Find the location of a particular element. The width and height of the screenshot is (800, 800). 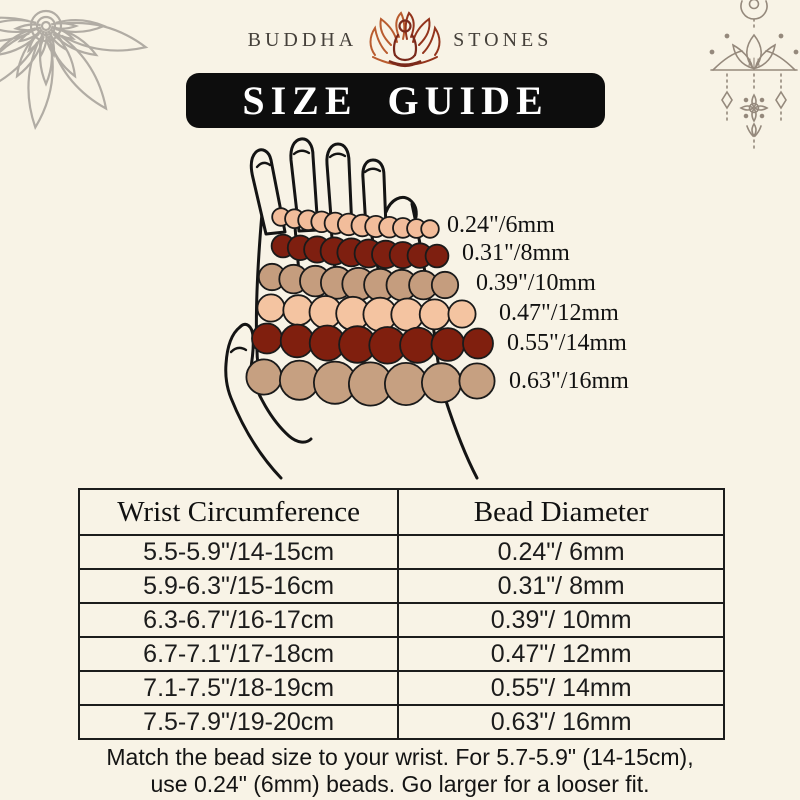

size-table-row: 5.5-5.9"/14-15cm 0.24"/ 6mm is located at coordinates (401, 552).